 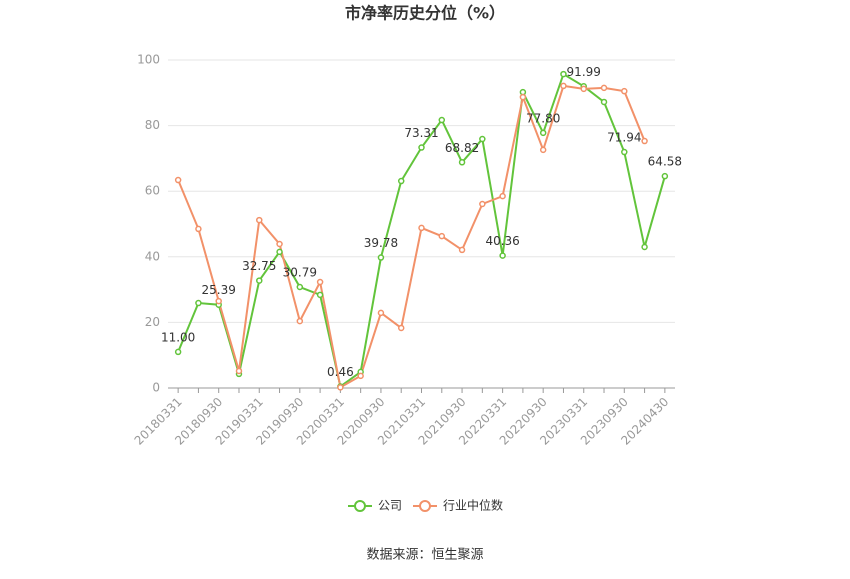 I want to click on legend-label: 行业中位数, so click(x=473, y=505).